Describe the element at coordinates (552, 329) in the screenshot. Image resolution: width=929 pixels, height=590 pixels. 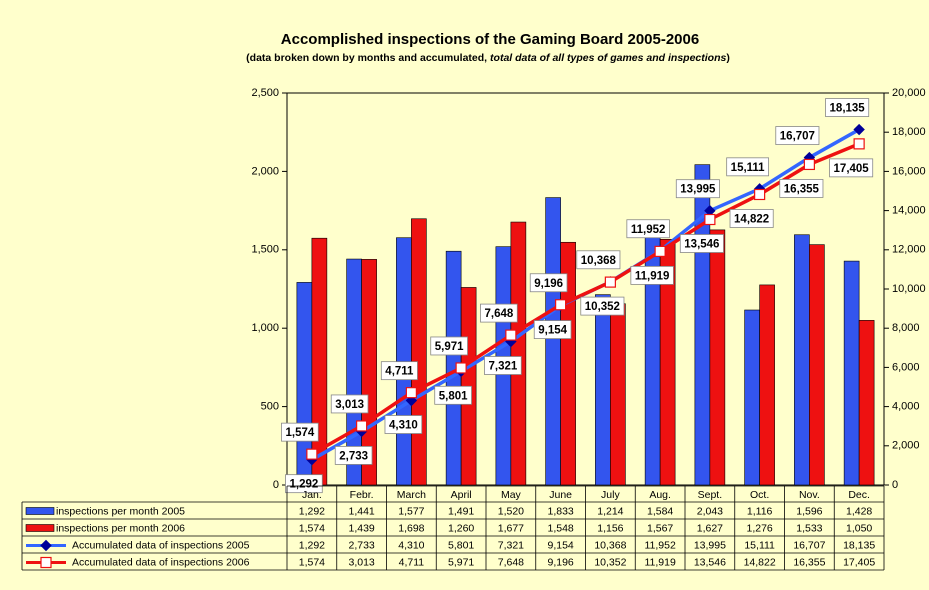
I see `data-label: 9,154` at that location.